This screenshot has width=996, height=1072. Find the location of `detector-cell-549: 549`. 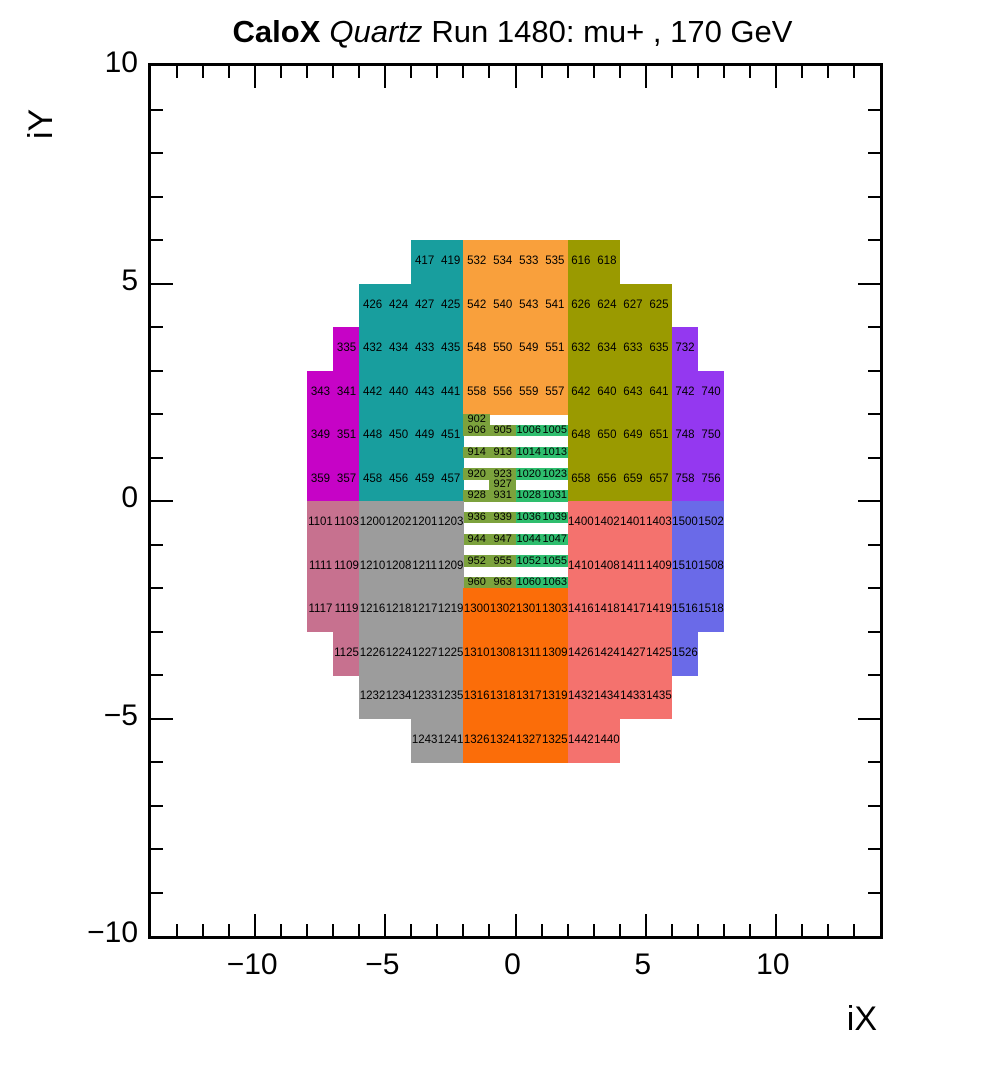

detector-cell-549: 549 is located at coordinates (529, 349).